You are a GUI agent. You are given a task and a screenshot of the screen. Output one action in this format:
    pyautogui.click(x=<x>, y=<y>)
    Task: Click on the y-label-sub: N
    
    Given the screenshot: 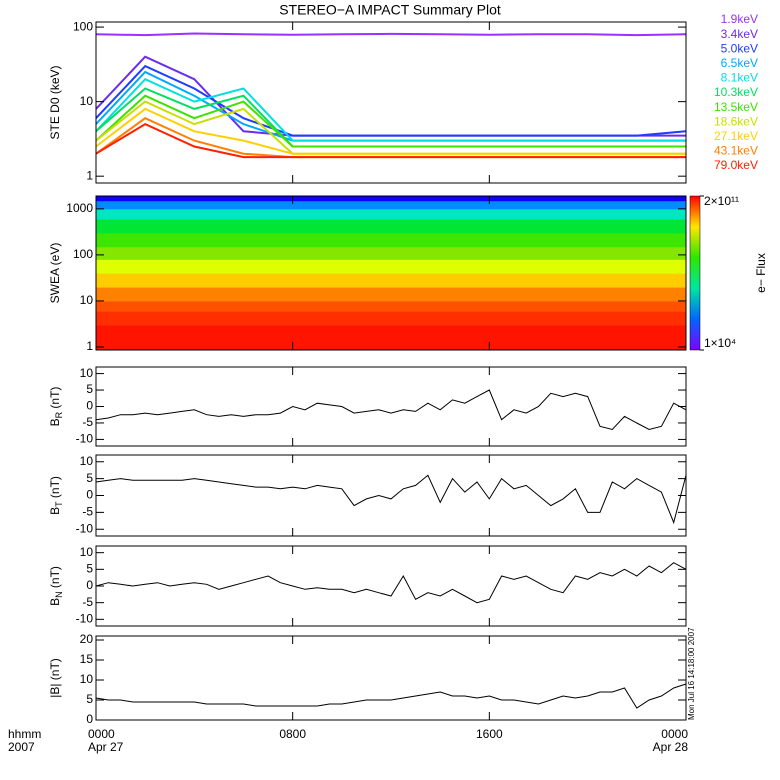 What is the action you would take?
    pyautogui.click(x=59, y=594)
    